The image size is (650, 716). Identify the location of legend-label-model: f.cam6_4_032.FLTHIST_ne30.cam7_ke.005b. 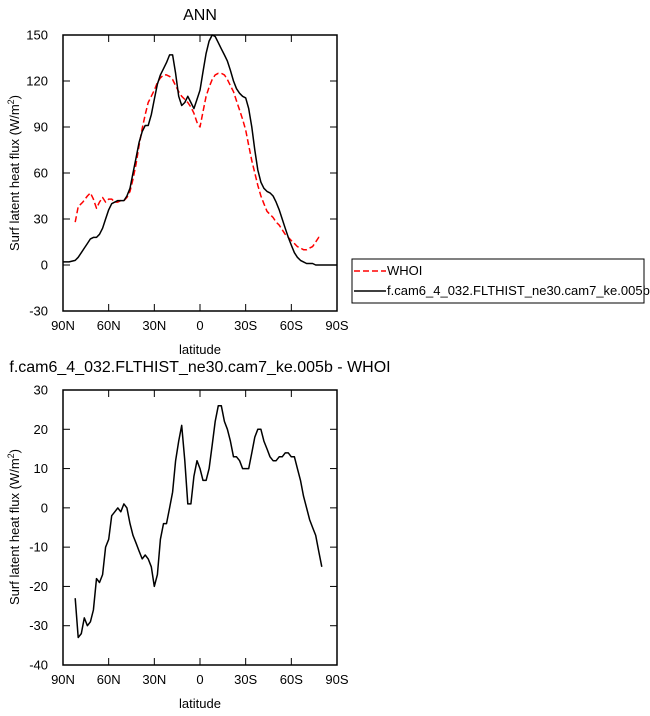
(518, 290).